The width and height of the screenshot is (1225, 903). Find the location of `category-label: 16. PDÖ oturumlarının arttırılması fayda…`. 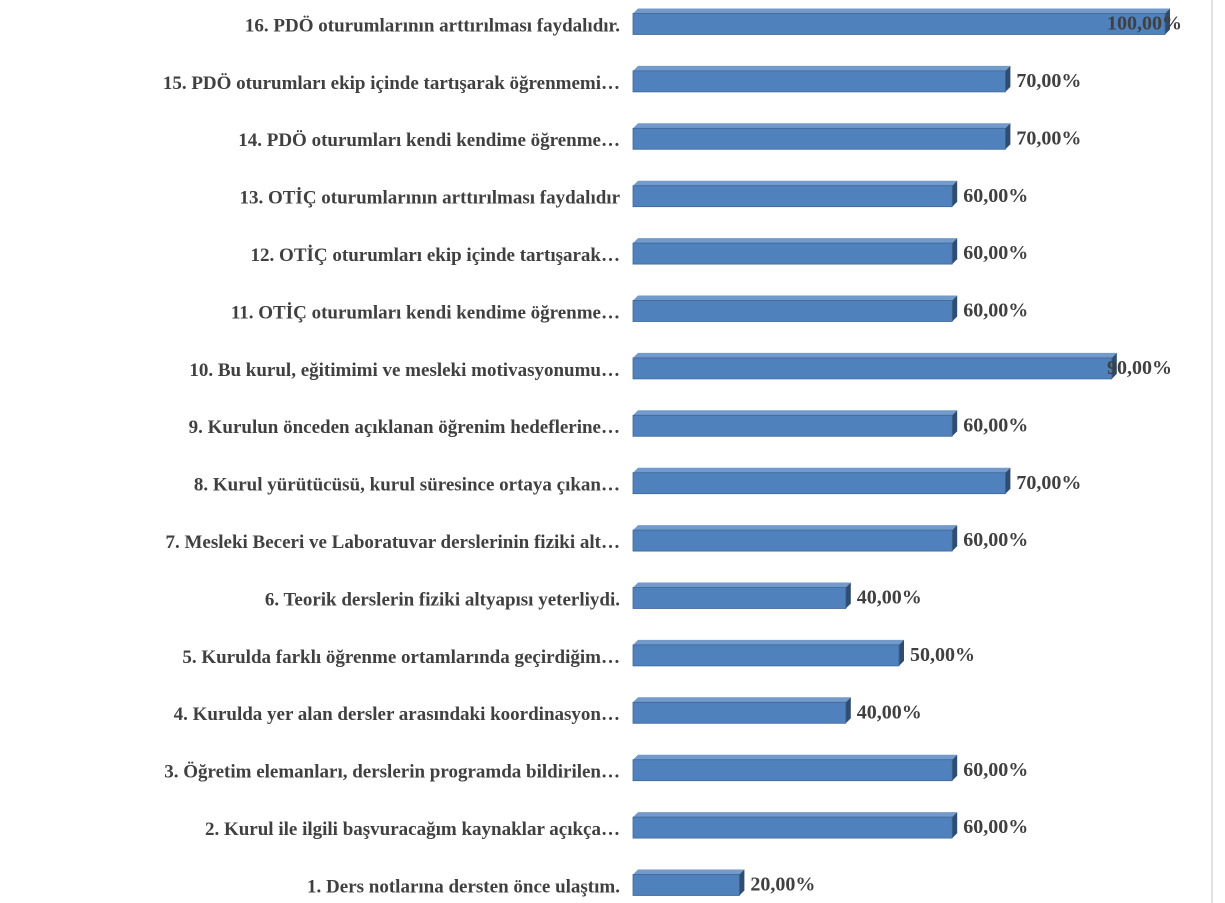

category-label: 16. PDÖ oturumlarının arttırılması fayda… is located at coordinates (432, 25).